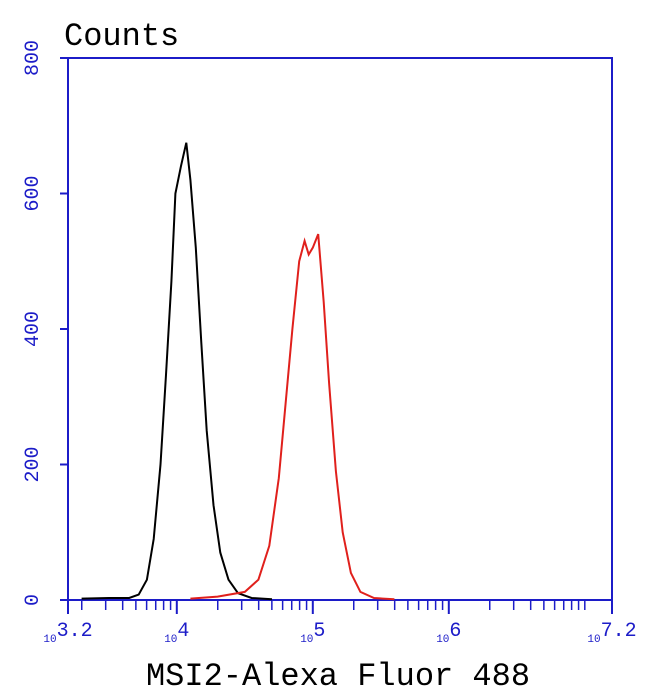  I want to click on x-tick-label: 107.2, so click(611, 633).